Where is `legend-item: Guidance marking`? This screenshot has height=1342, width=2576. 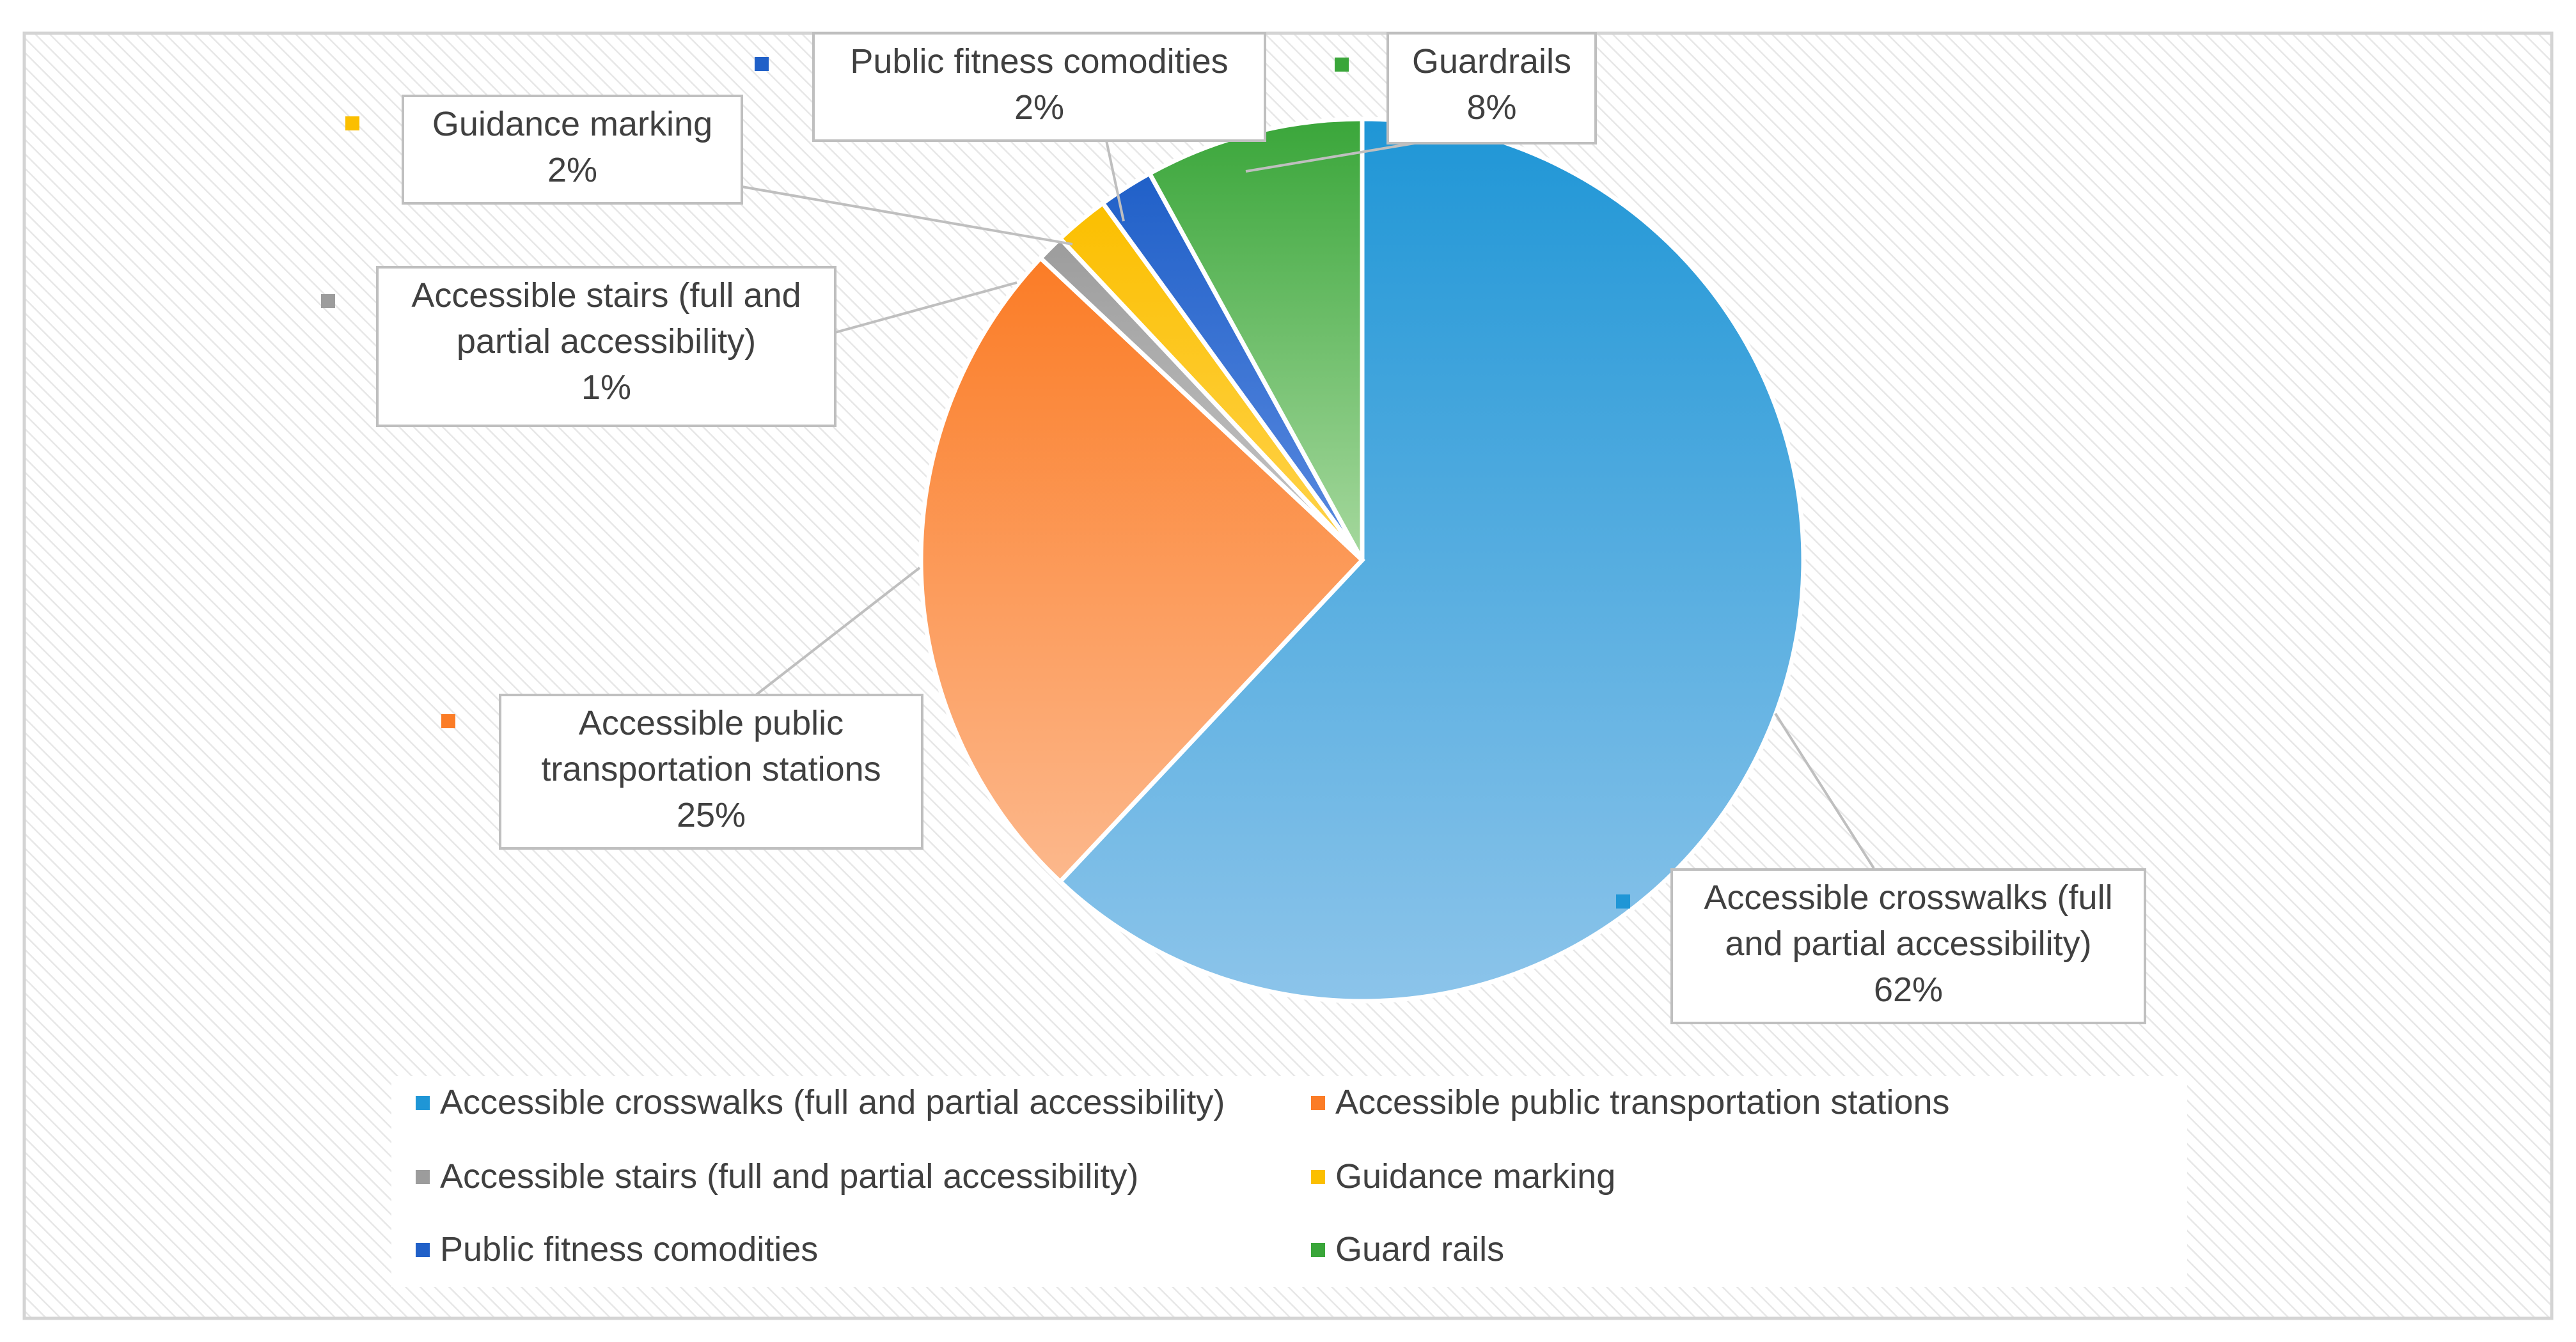
legend-item: Guidance marking is located at coordinates (1463, 1176).